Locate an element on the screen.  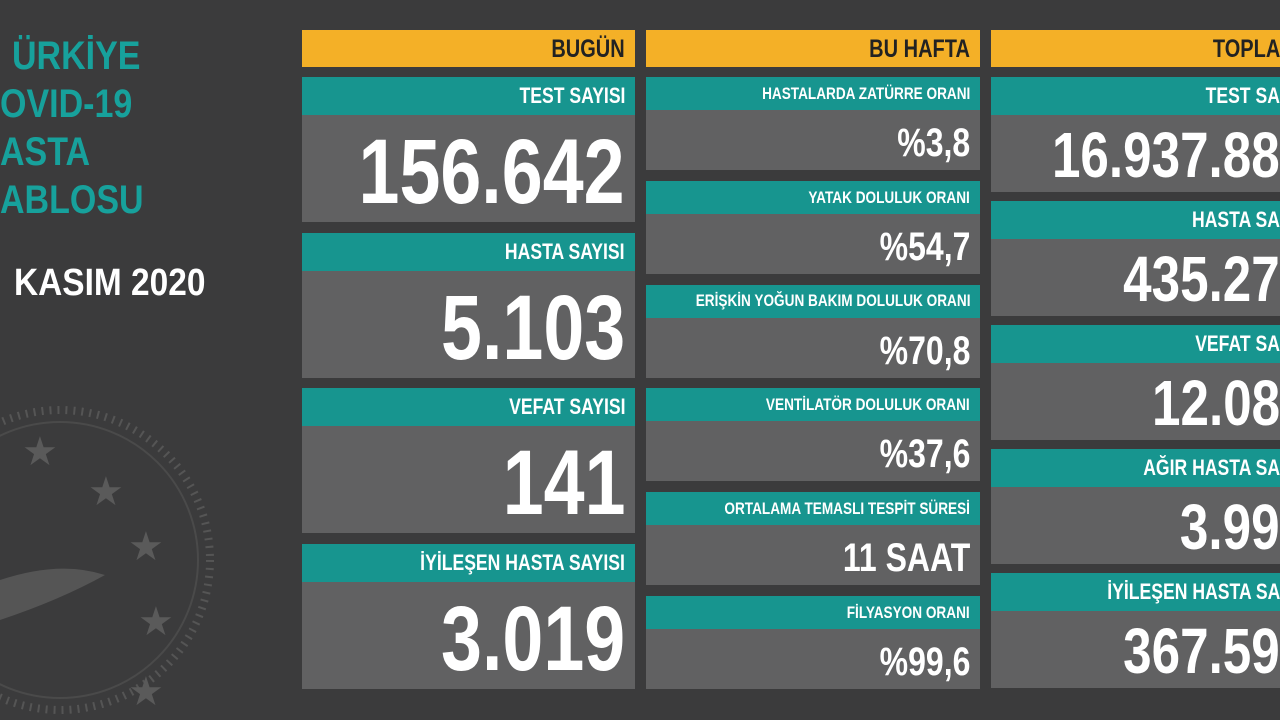
stat-label: VEFAT SAYISI is located at coordinates (468, 407).